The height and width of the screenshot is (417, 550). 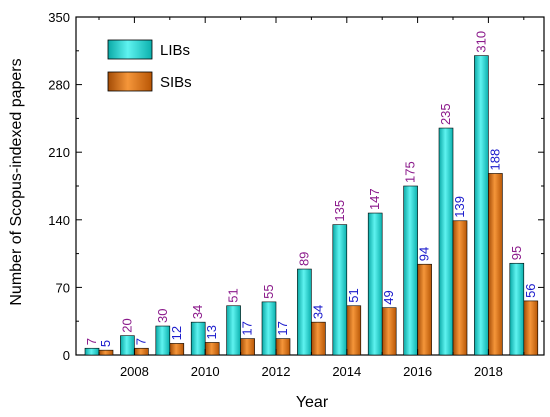 I want to click on bar-libs-2016, so click(x=410, y=270).